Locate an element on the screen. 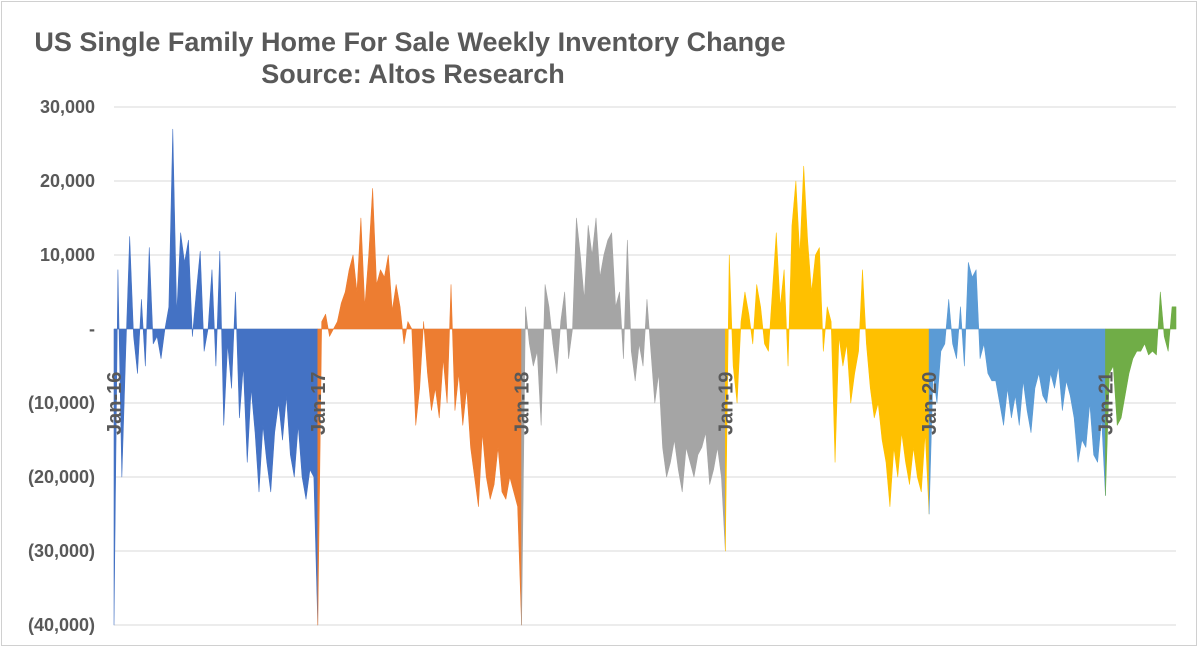  y-tick-label: 20,000 is located at coordinates (67, 181).